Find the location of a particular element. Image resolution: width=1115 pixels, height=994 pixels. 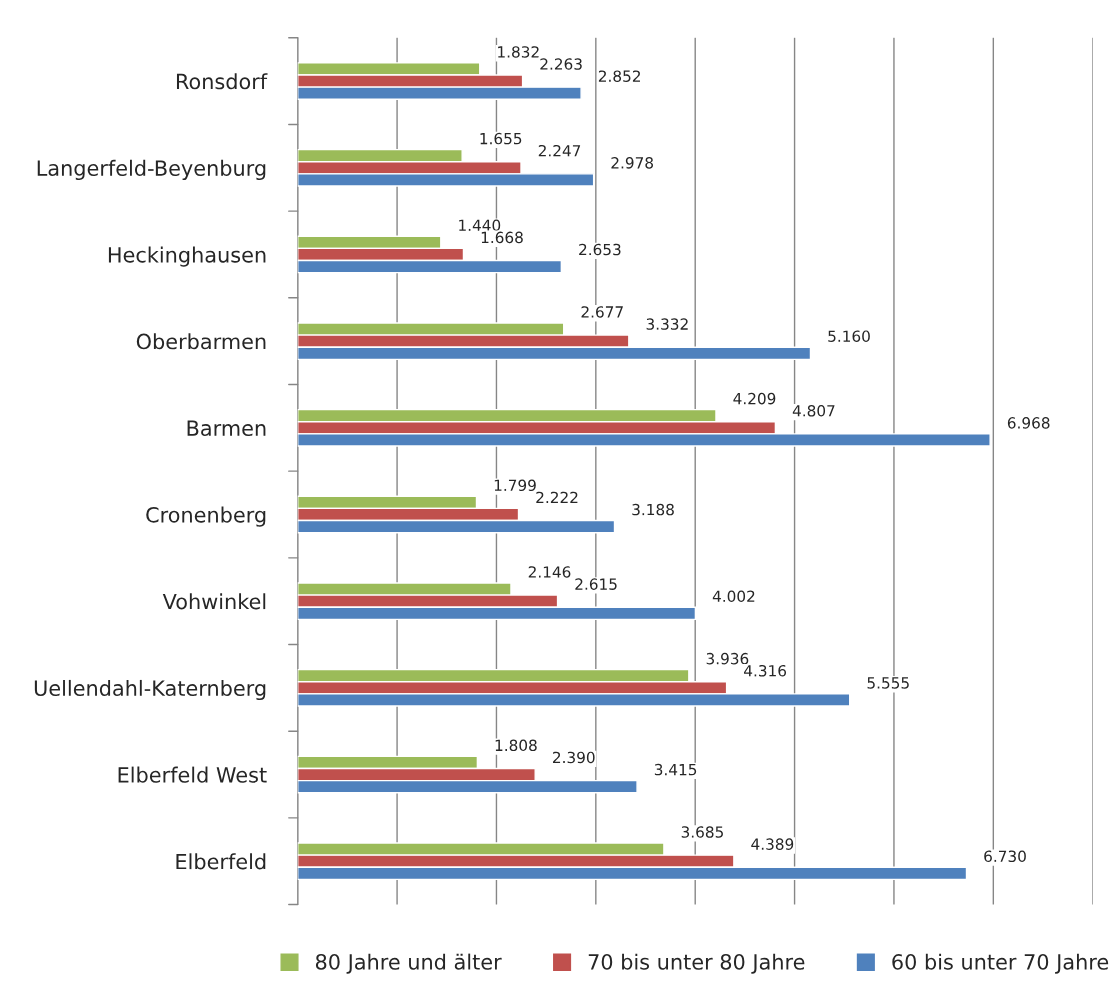

data-label: 3.188 is located at coordinates (653, 509).